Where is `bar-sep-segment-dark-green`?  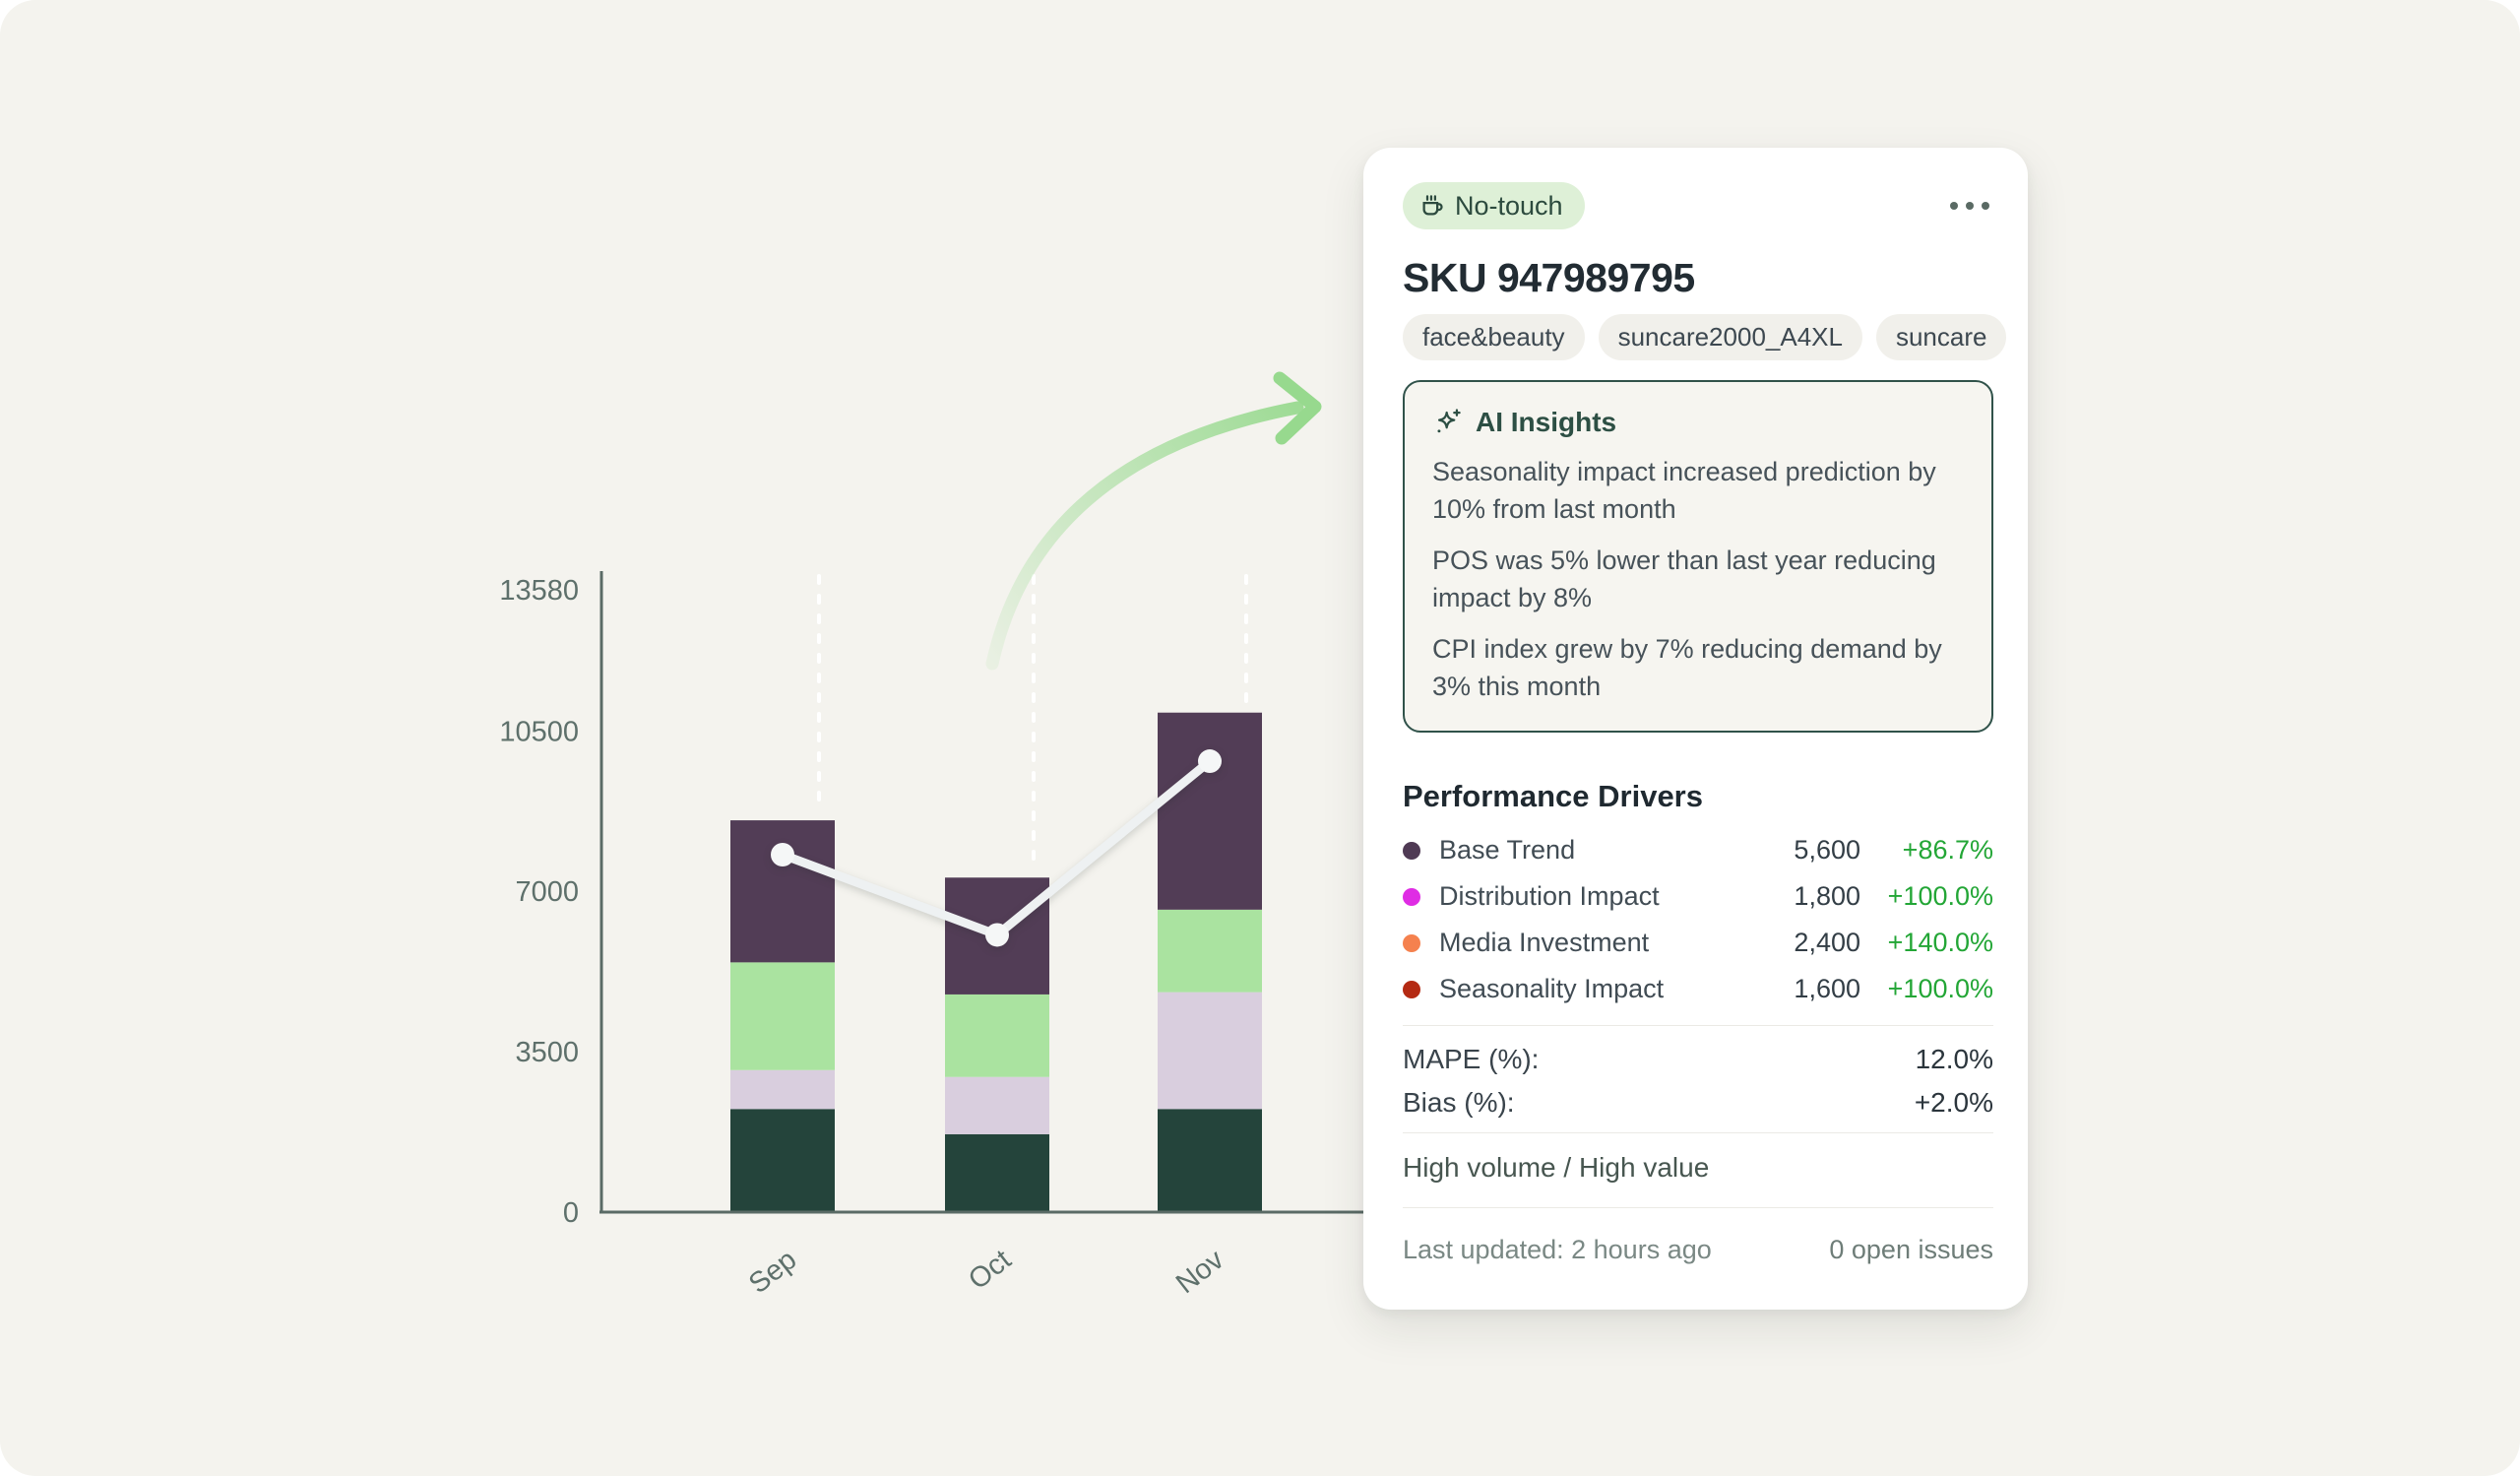
bar-sep-segment-dark-green is located at coordinates (782, 1160).